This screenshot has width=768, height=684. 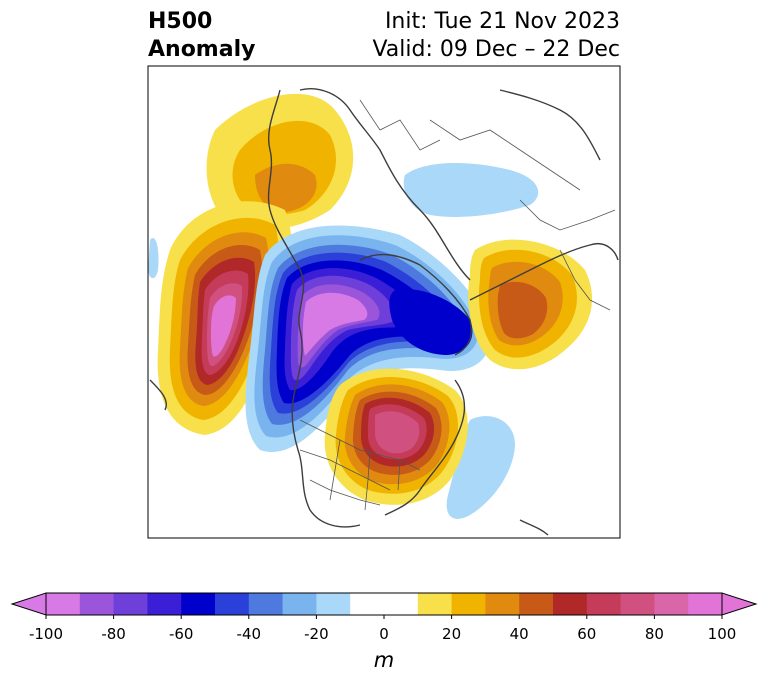 I want to click on colorbar-tick-label: -60, so click(x=181, y=634).